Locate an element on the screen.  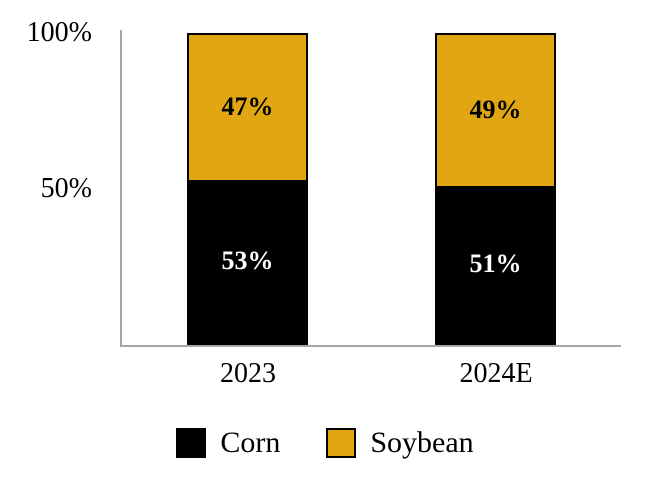
y-axis-line is located at coordinates (121, 188).